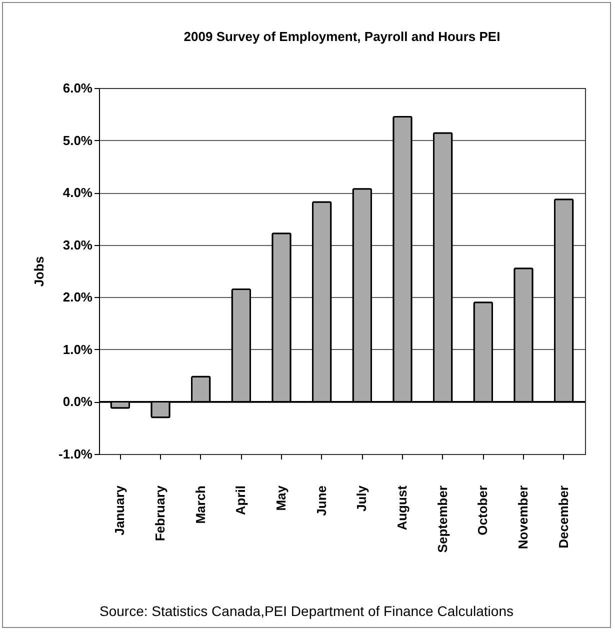 The width and height of the screenshot is (615, 632). I want to click on x-tick-label: May, so click(281, 497).